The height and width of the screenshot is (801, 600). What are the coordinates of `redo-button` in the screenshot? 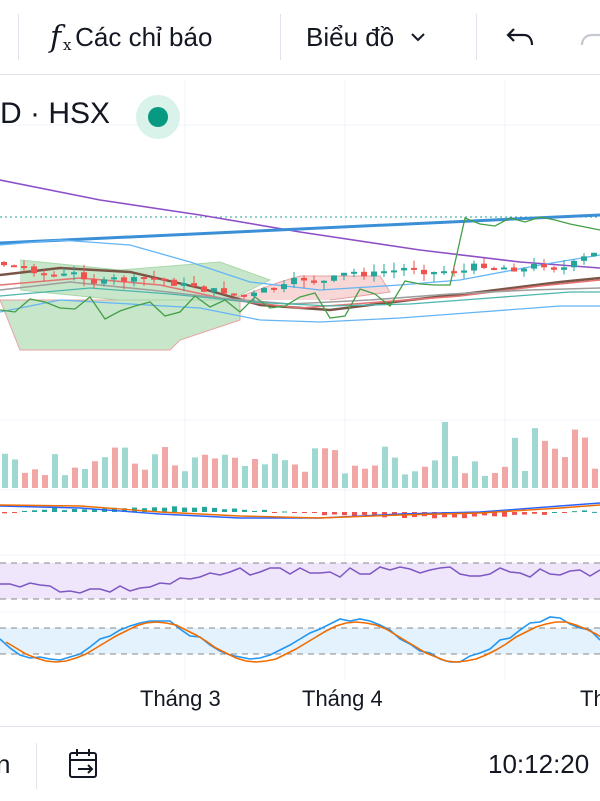 It's located at (589, 37).